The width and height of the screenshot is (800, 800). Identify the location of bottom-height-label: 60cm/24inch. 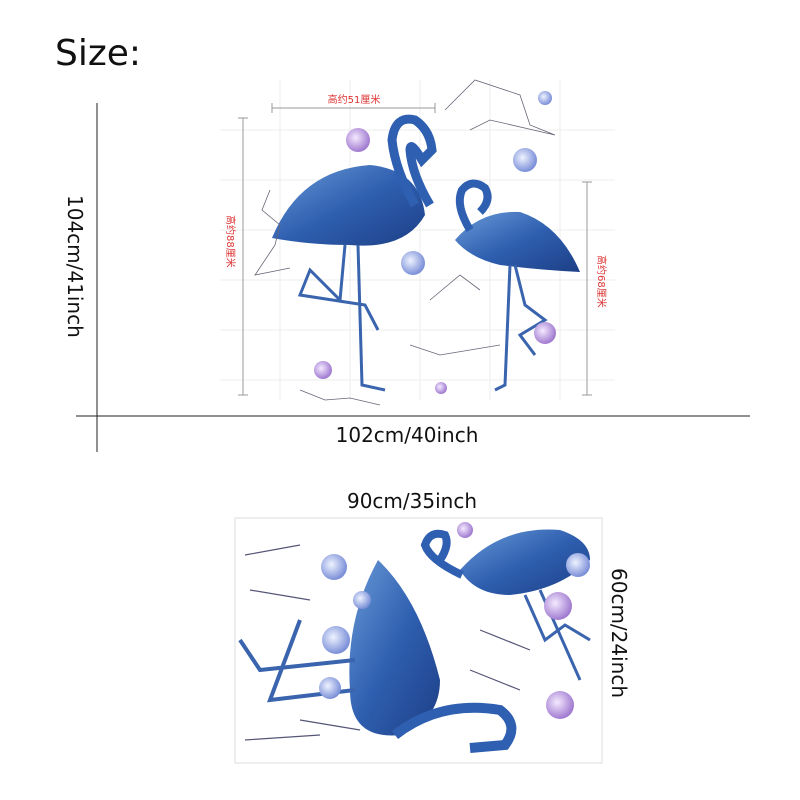
(619, 633).